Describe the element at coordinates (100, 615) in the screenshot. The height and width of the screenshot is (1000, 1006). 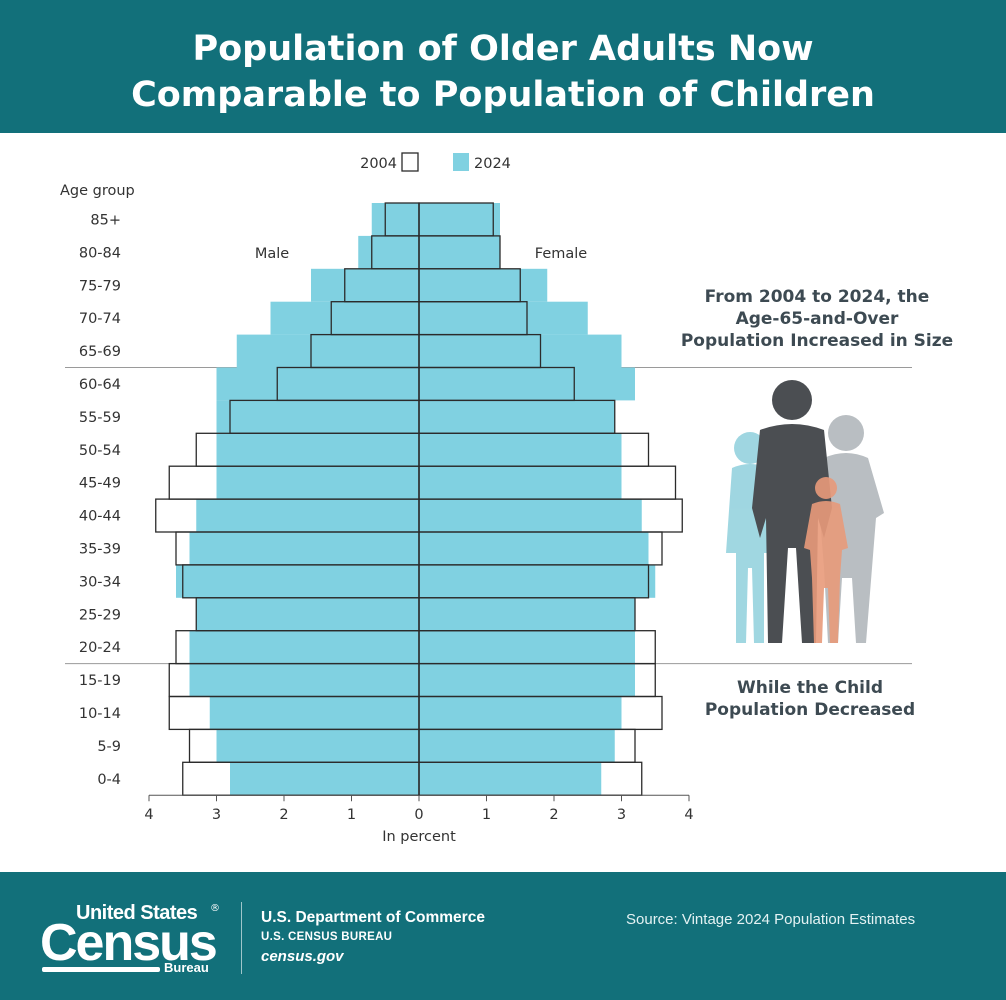
I see `age-label: 25-29` at that location.